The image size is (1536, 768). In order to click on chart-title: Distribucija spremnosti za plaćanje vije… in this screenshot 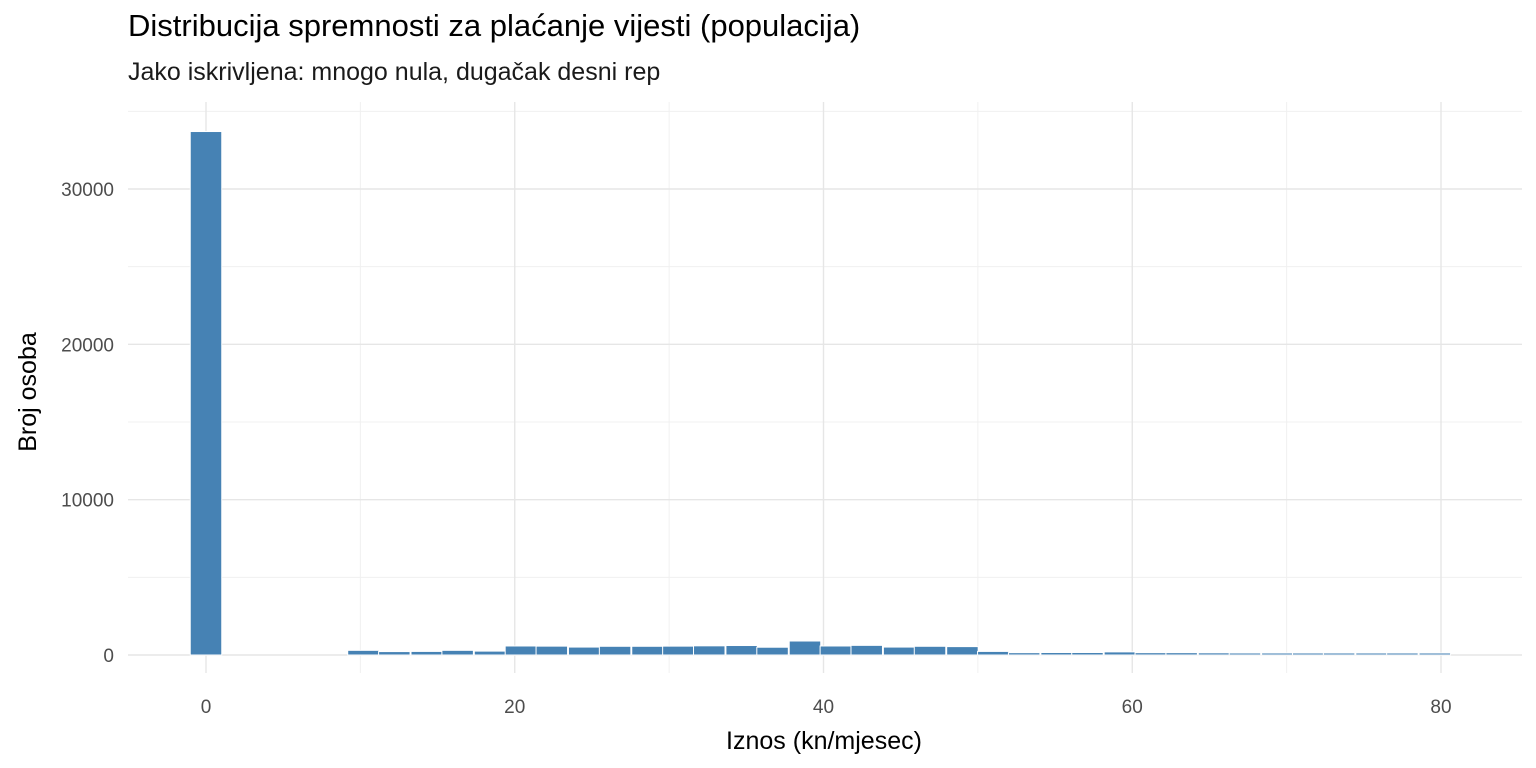, I will do `click(494, 25)`.